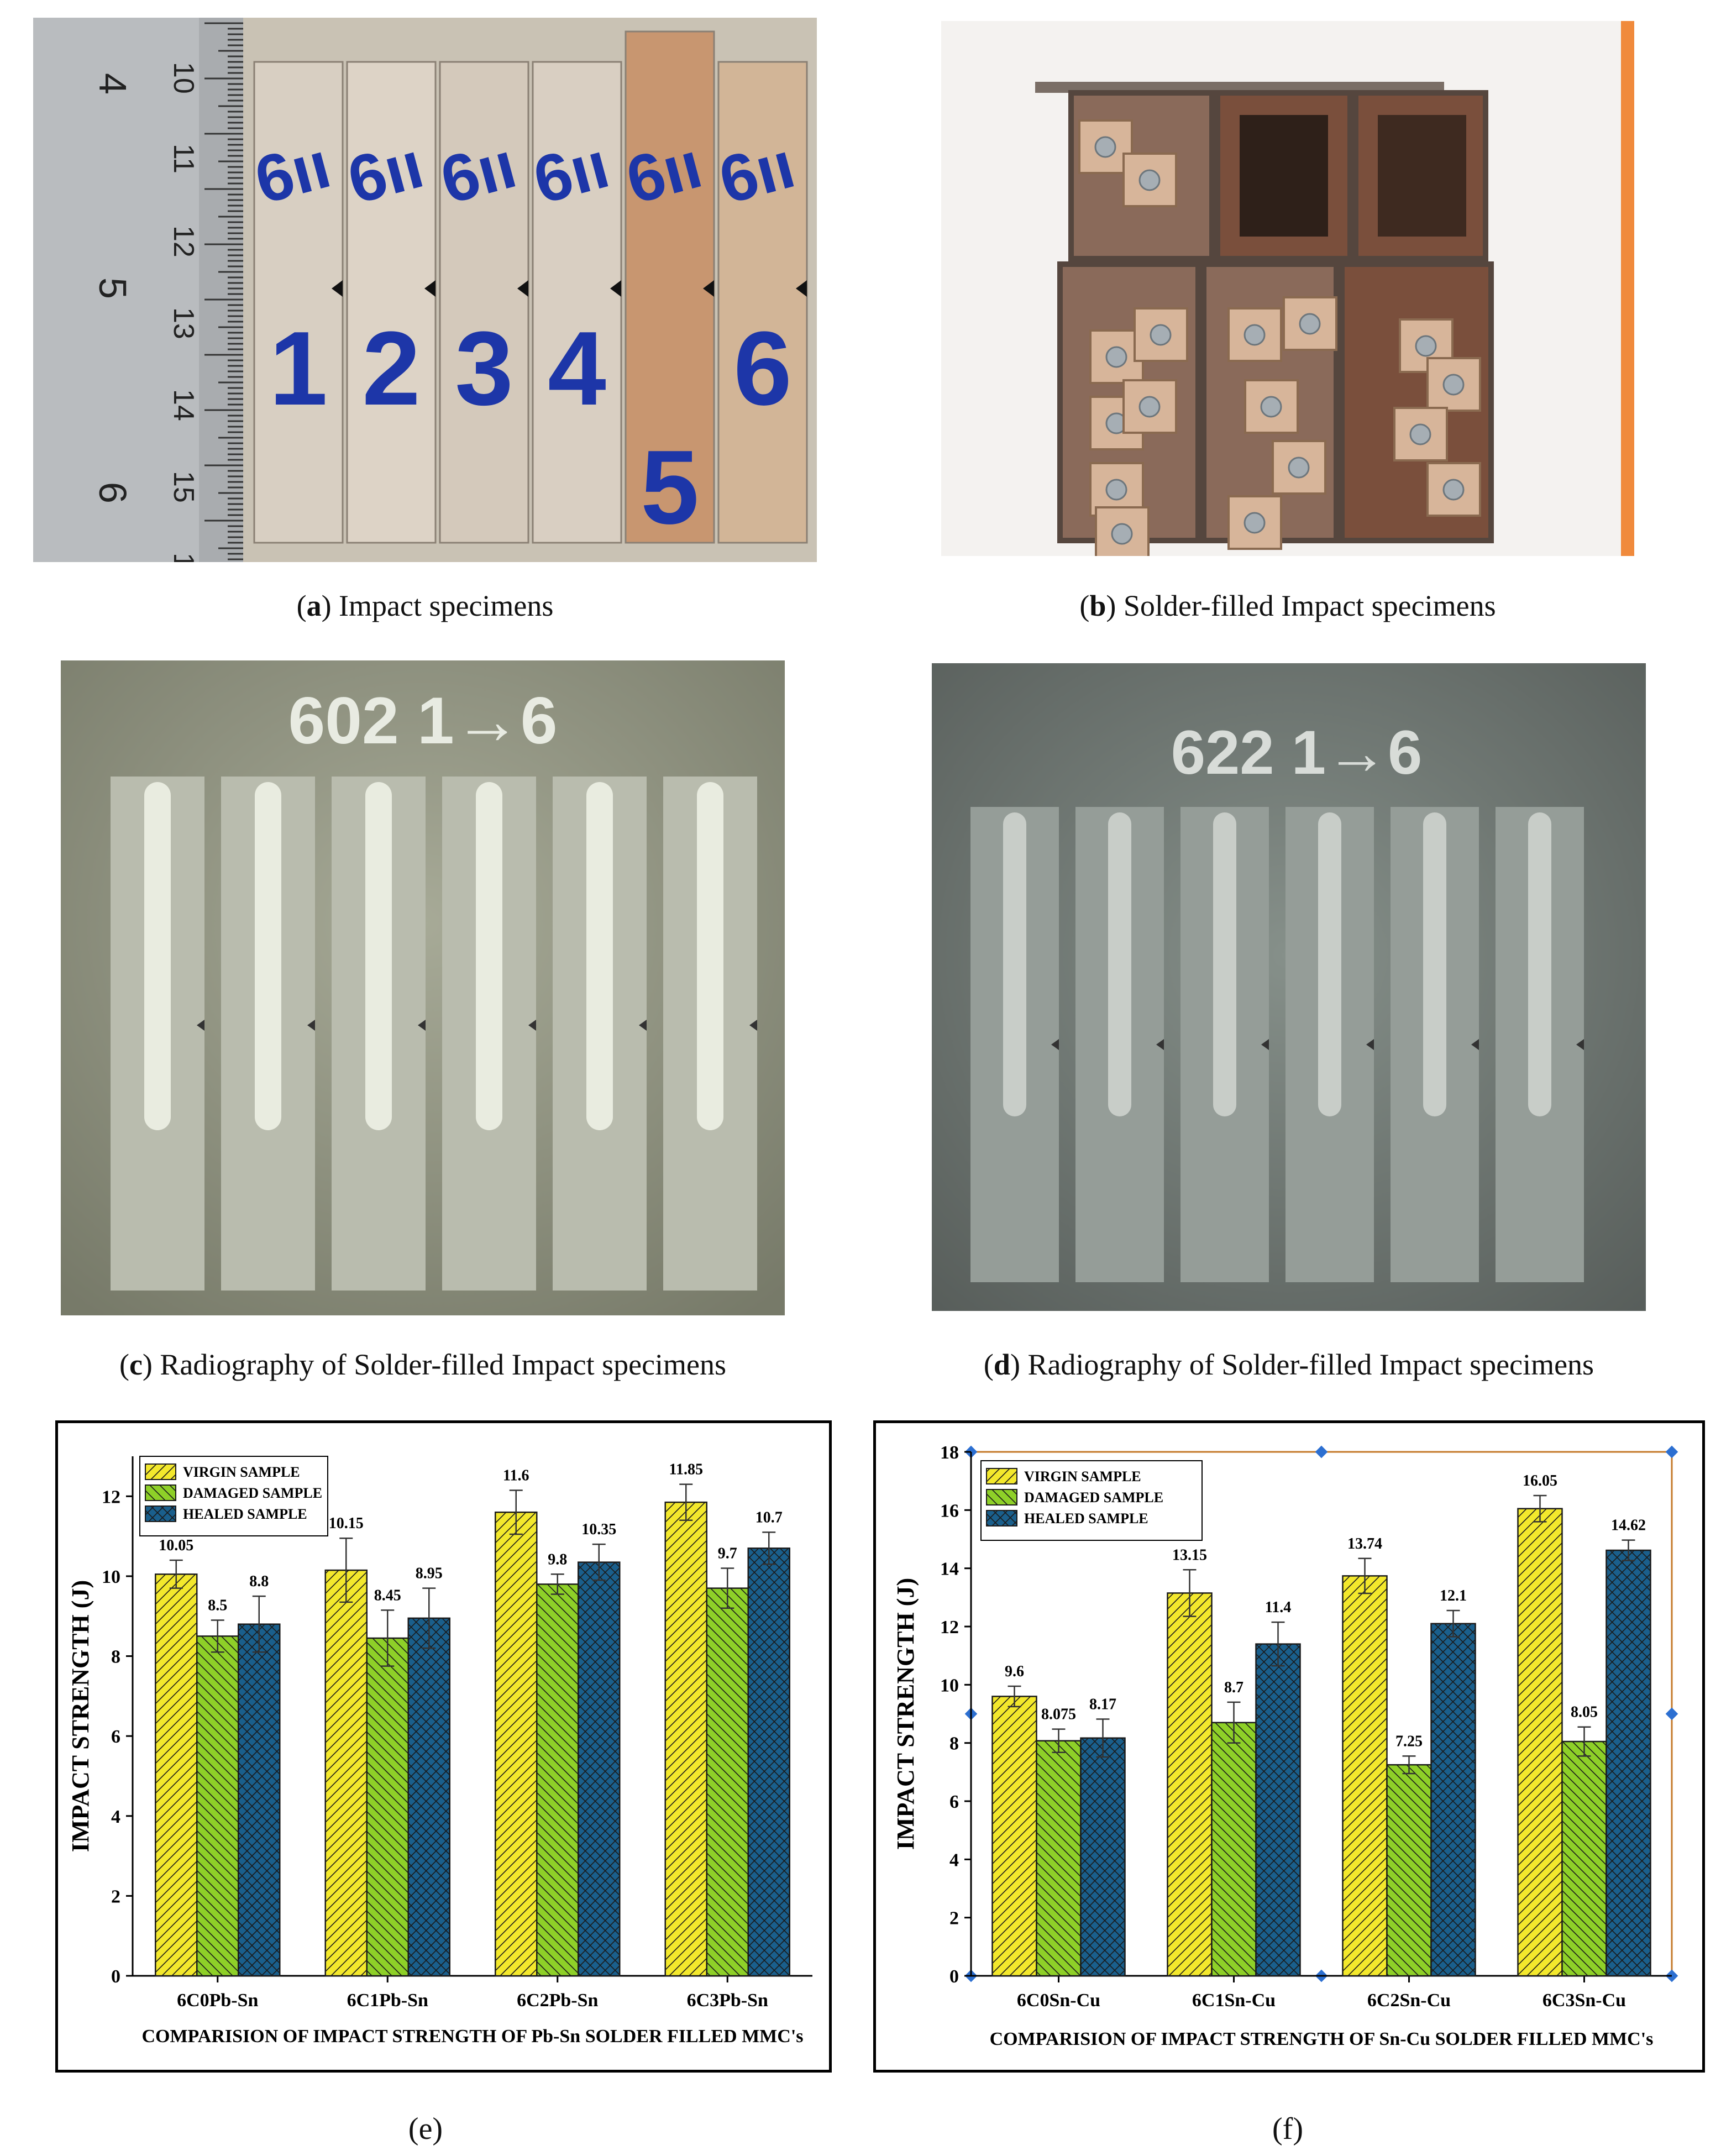  Describe the element at coordinates (577, 368) in the screenshot. I see `specimen-number: 4` at that location.